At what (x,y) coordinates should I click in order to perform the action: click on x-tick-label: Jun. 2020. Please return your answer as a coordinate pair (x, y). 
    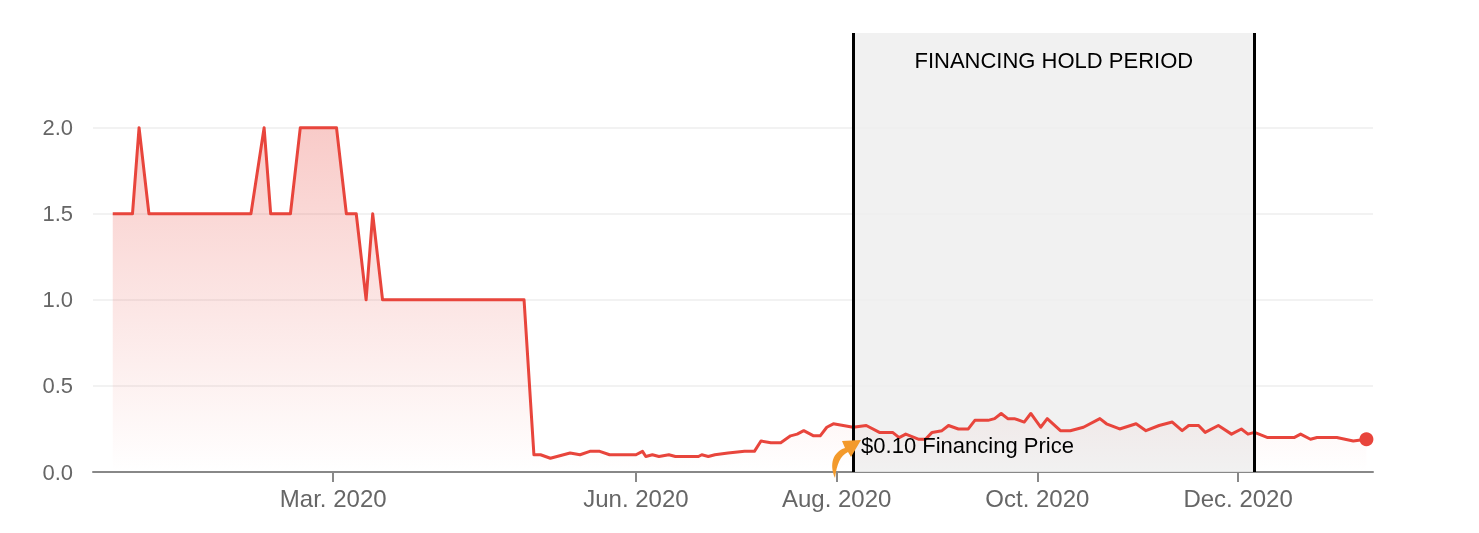
    Looking at the image, I should click on (636, 498).